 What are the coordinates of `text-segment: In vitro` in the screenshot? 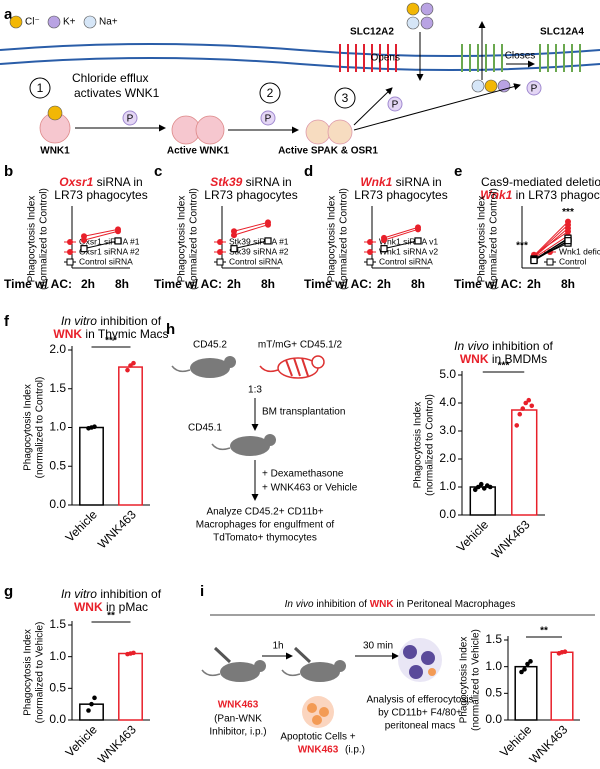 It's located at (79, 594).